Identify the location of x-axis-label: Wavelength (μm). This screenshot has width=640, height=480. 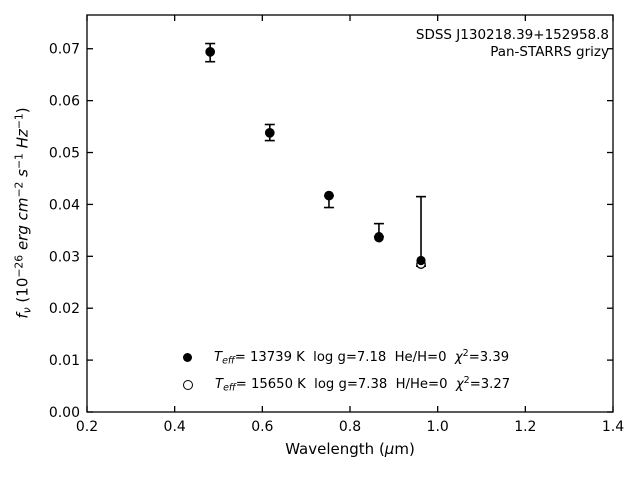
(350, 449).